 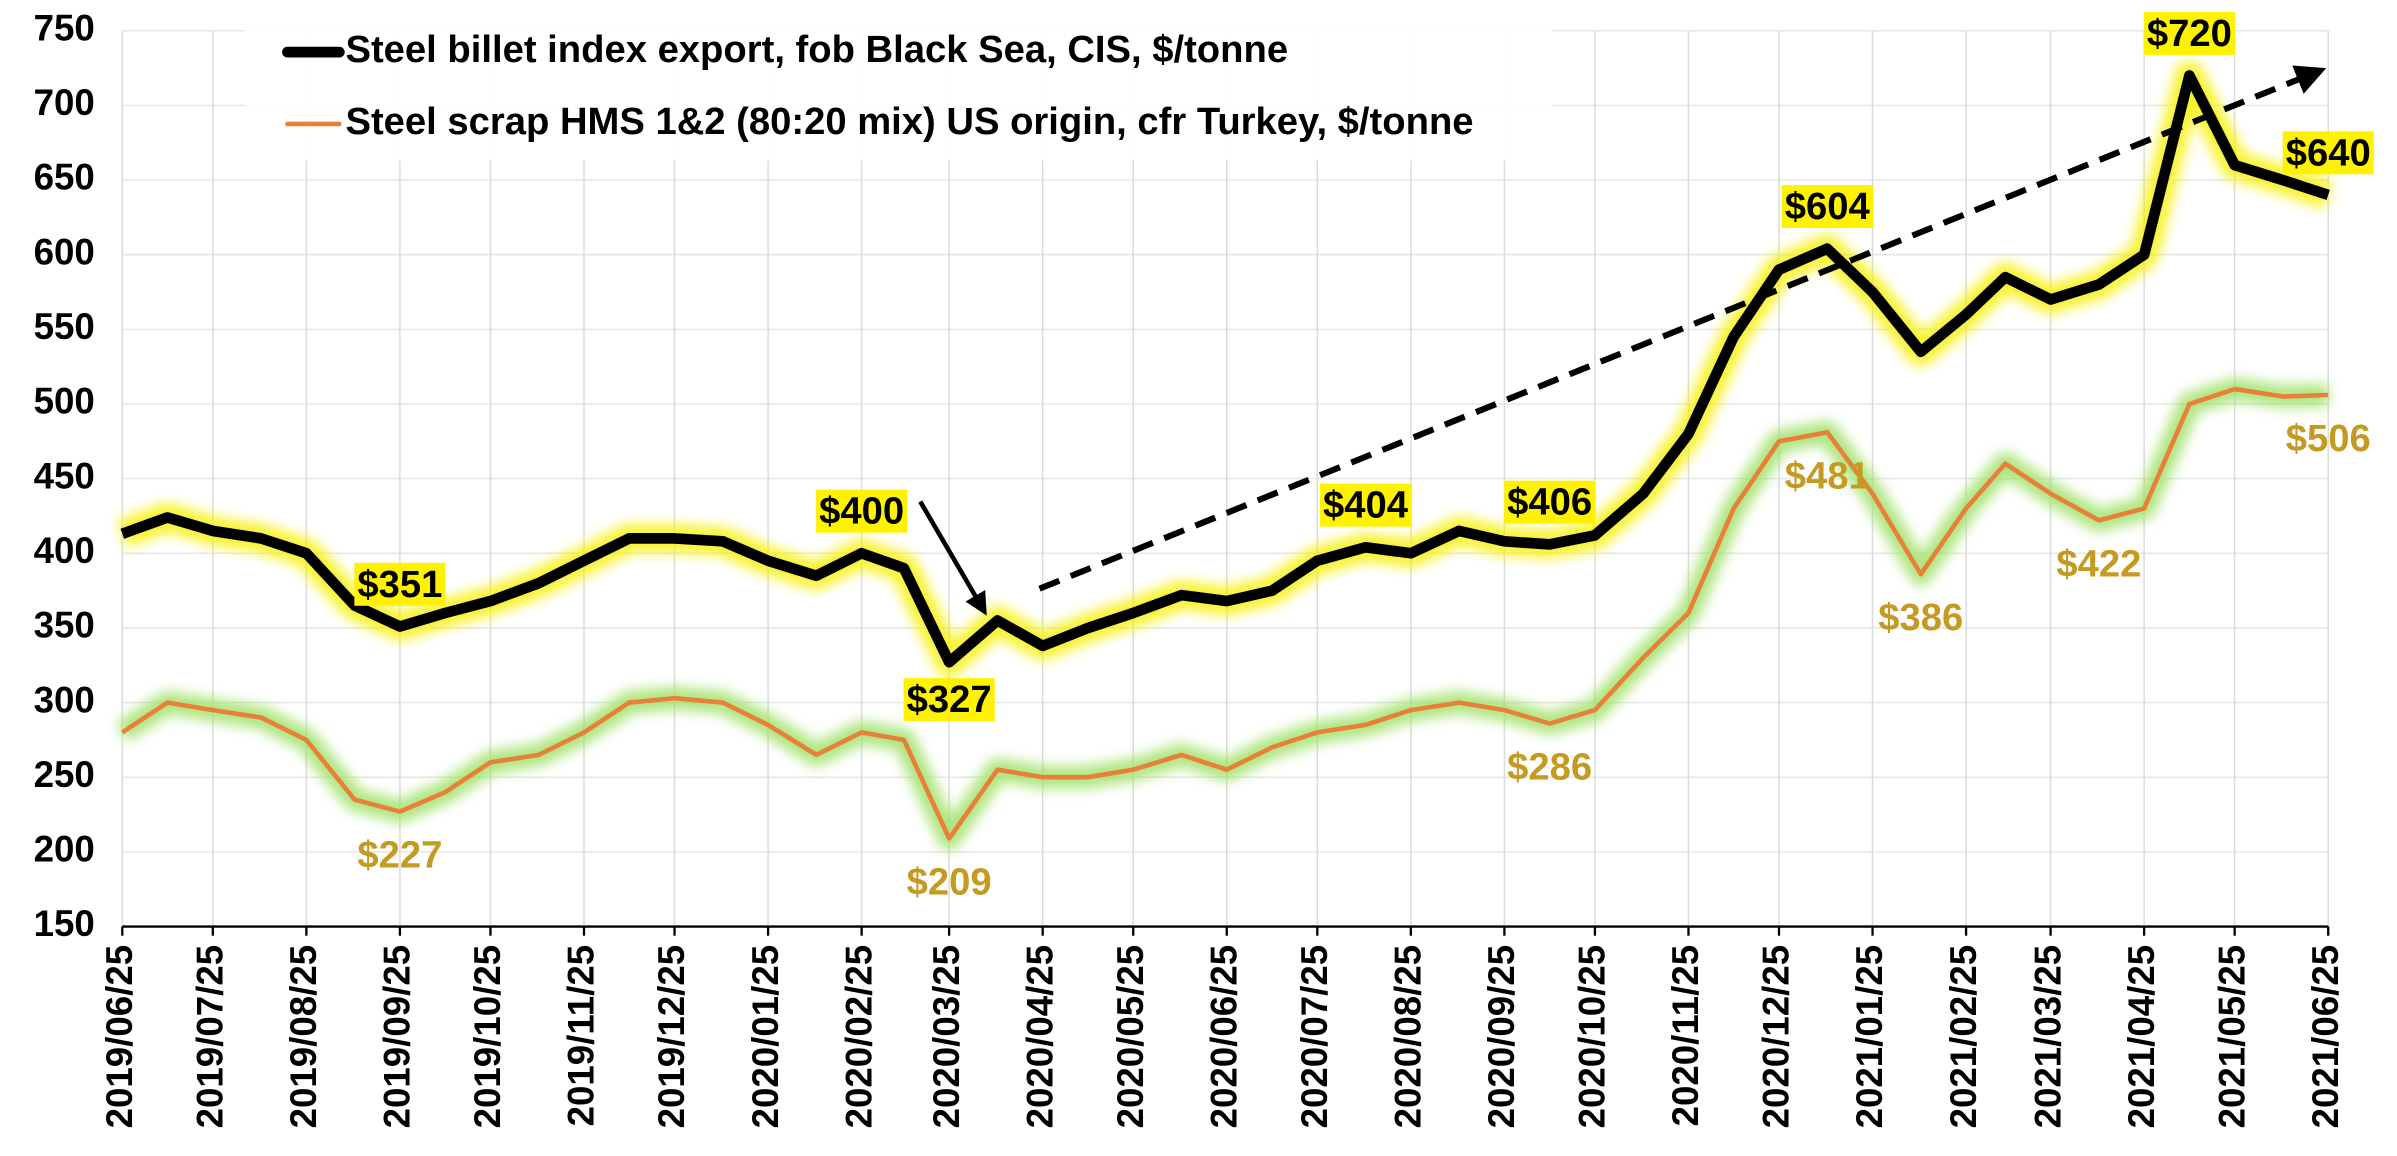 I want to click on x-tick-label: 2020/04/25, so click(x=1039, y=1037).